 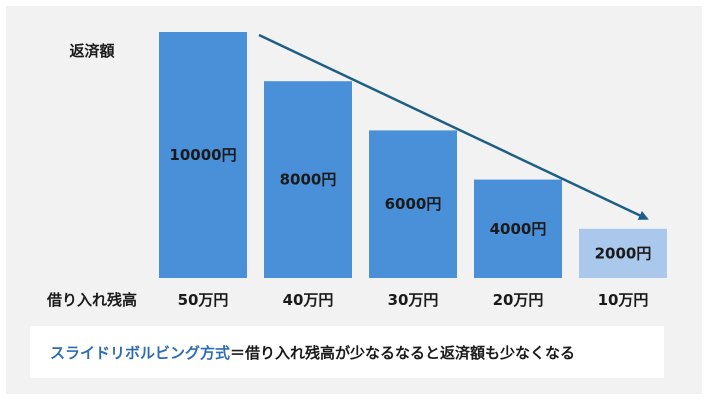 I want to click on bar-40万円, so click(x=308, y=179).